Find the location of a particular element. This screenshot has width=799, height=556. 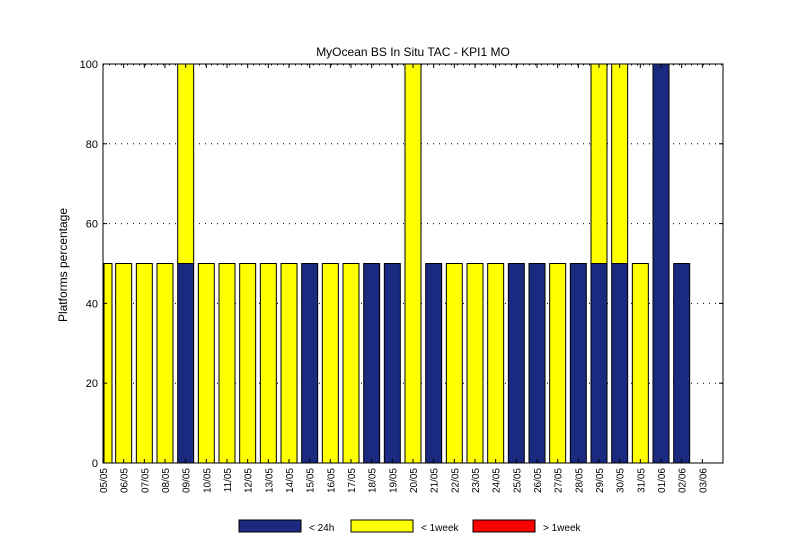

x-tick-label: 23/05 is located at coordinates (476, 480).